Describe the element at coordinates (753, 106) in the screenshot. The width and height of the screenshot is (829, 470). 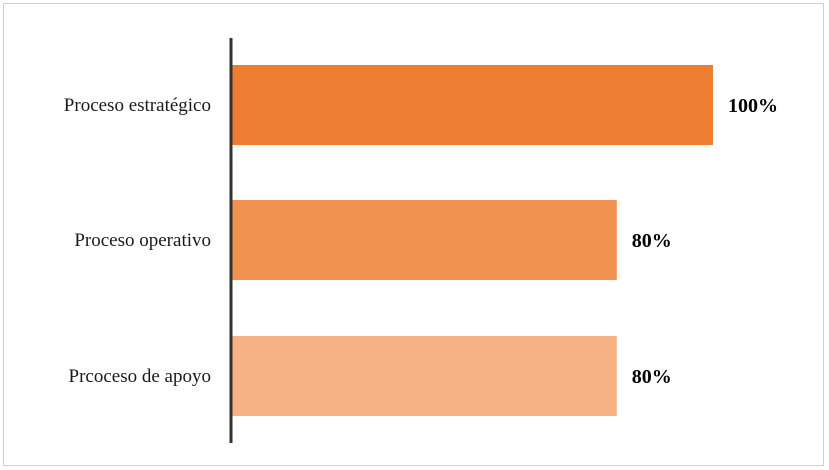
I see `value-label-1: 100%` at that location.